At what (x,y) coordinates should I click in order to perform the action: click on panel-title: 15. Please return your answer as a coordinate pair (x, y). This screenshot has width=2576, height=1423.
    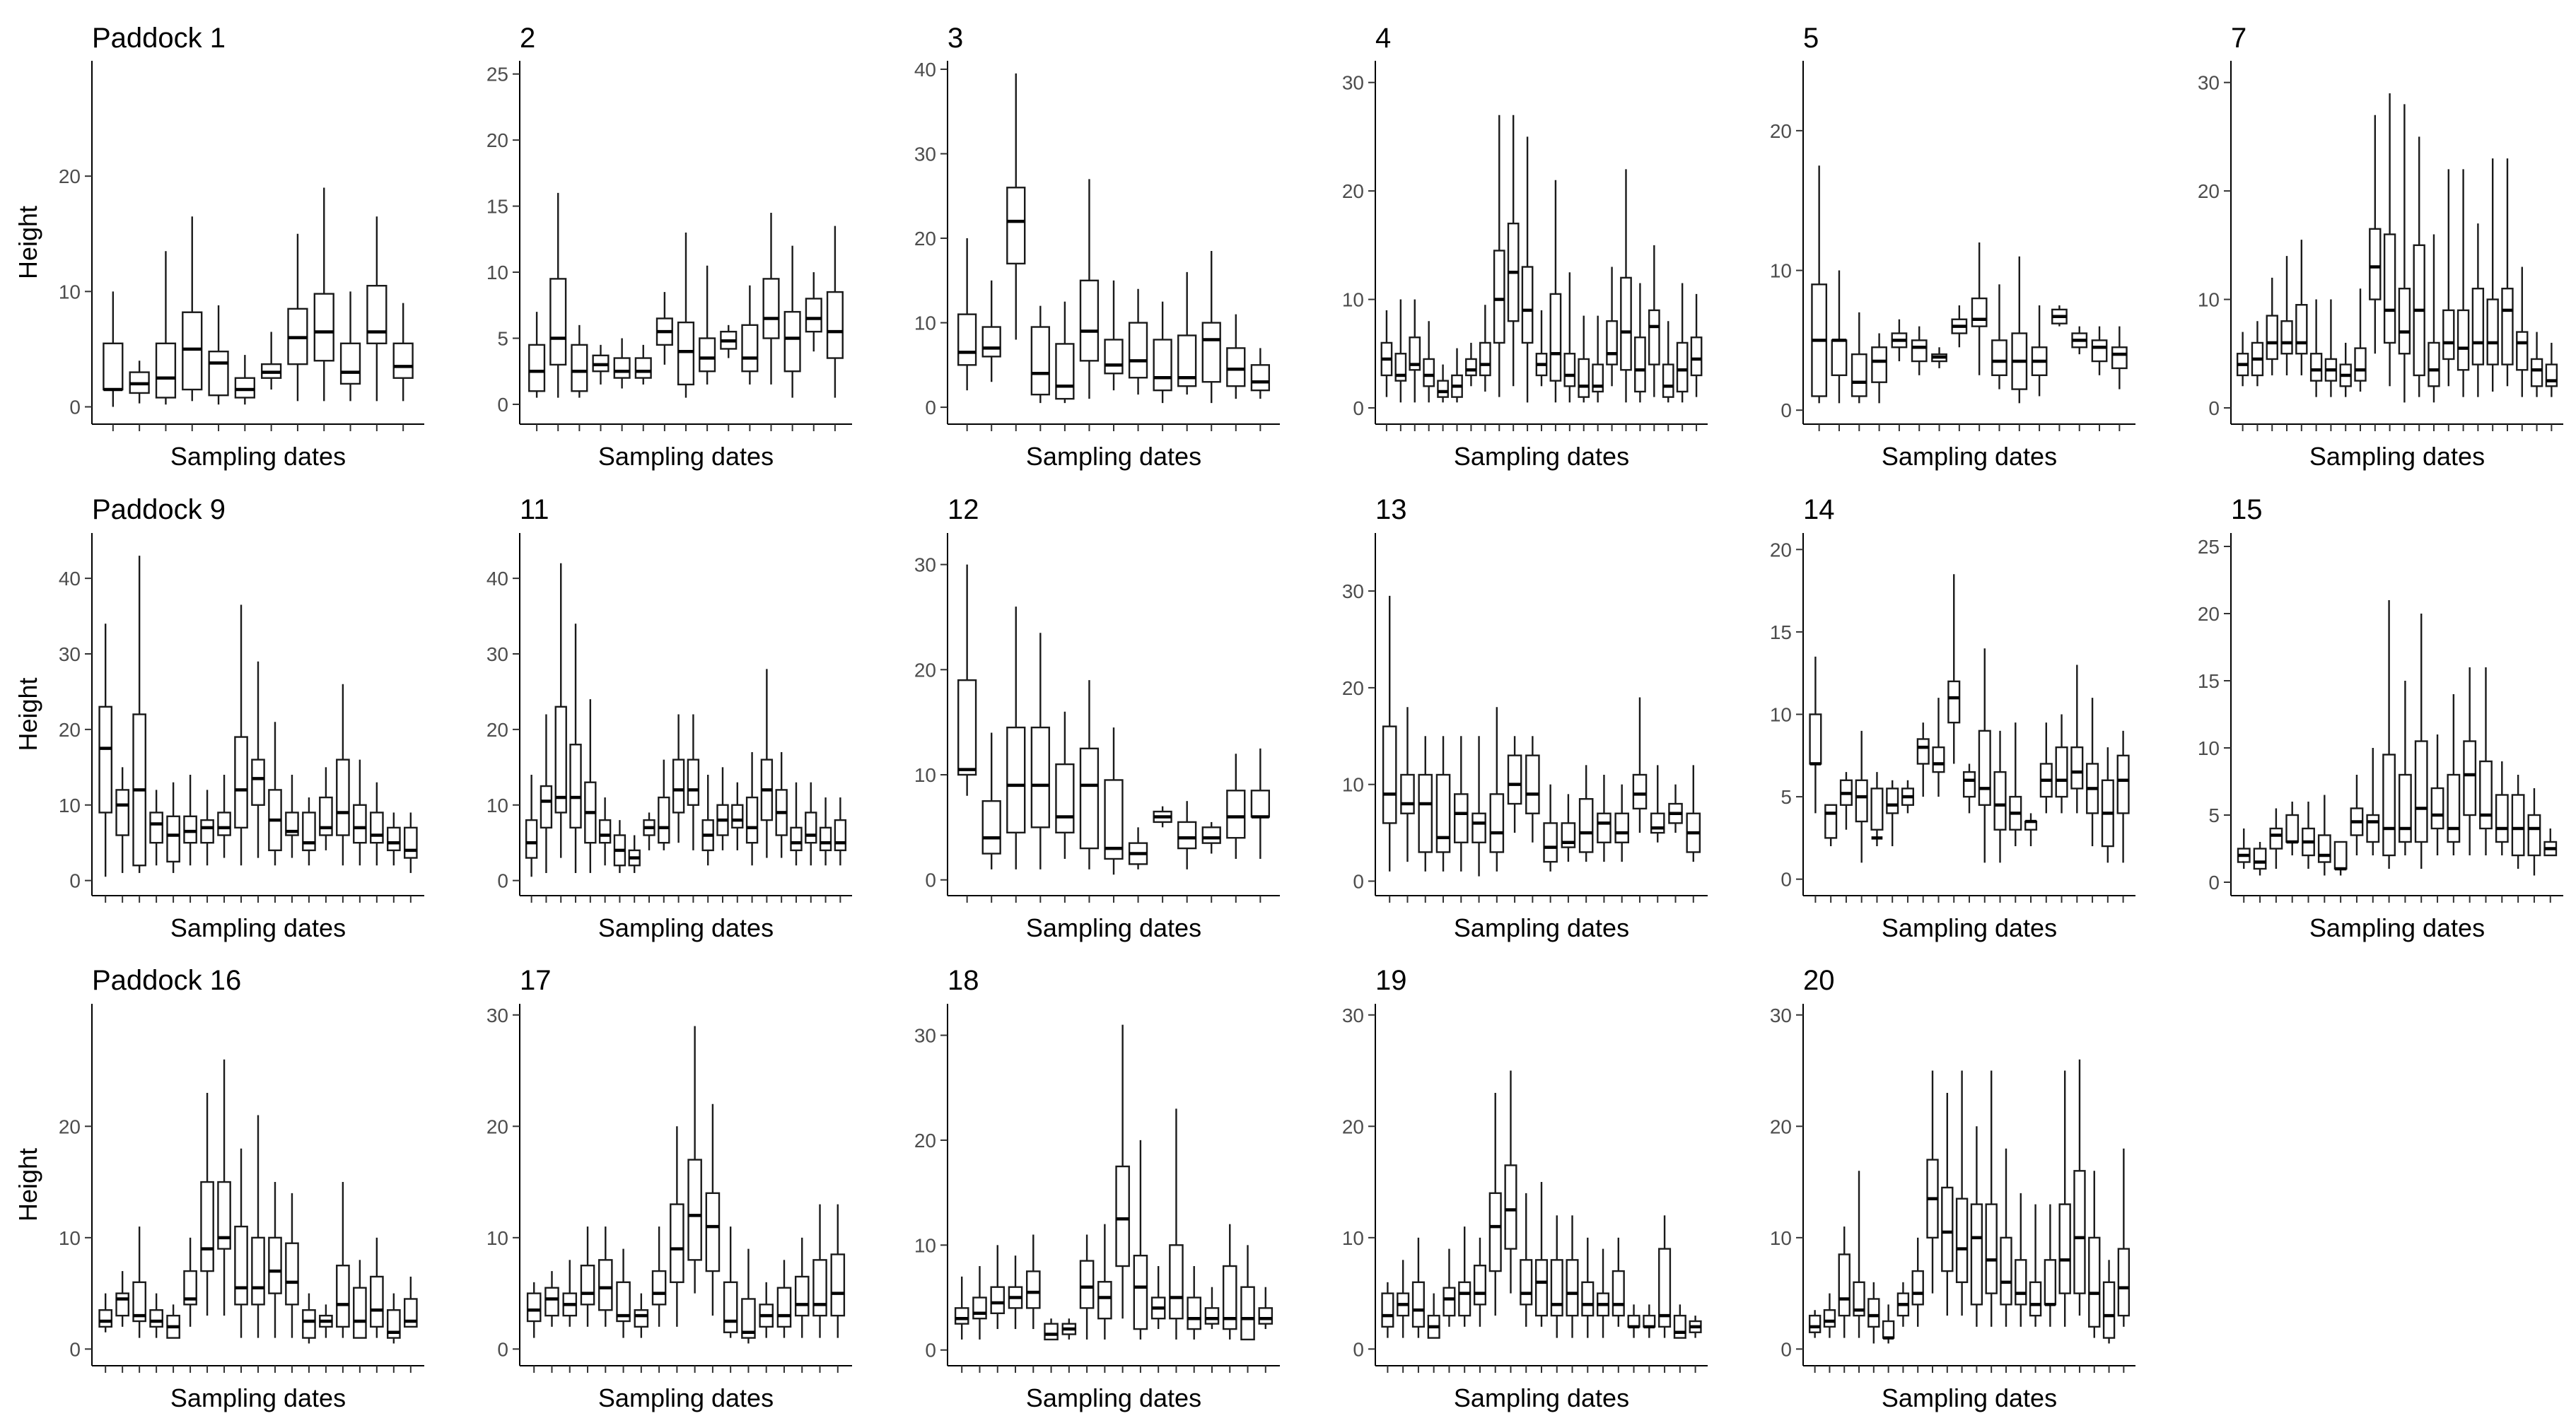
    Looking at the image, I should click on (2247, 509).